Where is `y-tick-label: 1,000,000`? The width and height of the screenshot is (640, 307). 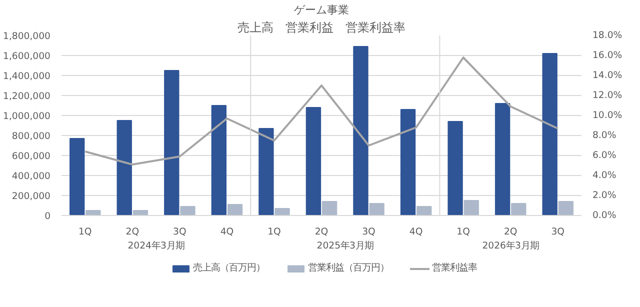
y-tick-label: 1,000,000 is located at coordinates (27, 116).